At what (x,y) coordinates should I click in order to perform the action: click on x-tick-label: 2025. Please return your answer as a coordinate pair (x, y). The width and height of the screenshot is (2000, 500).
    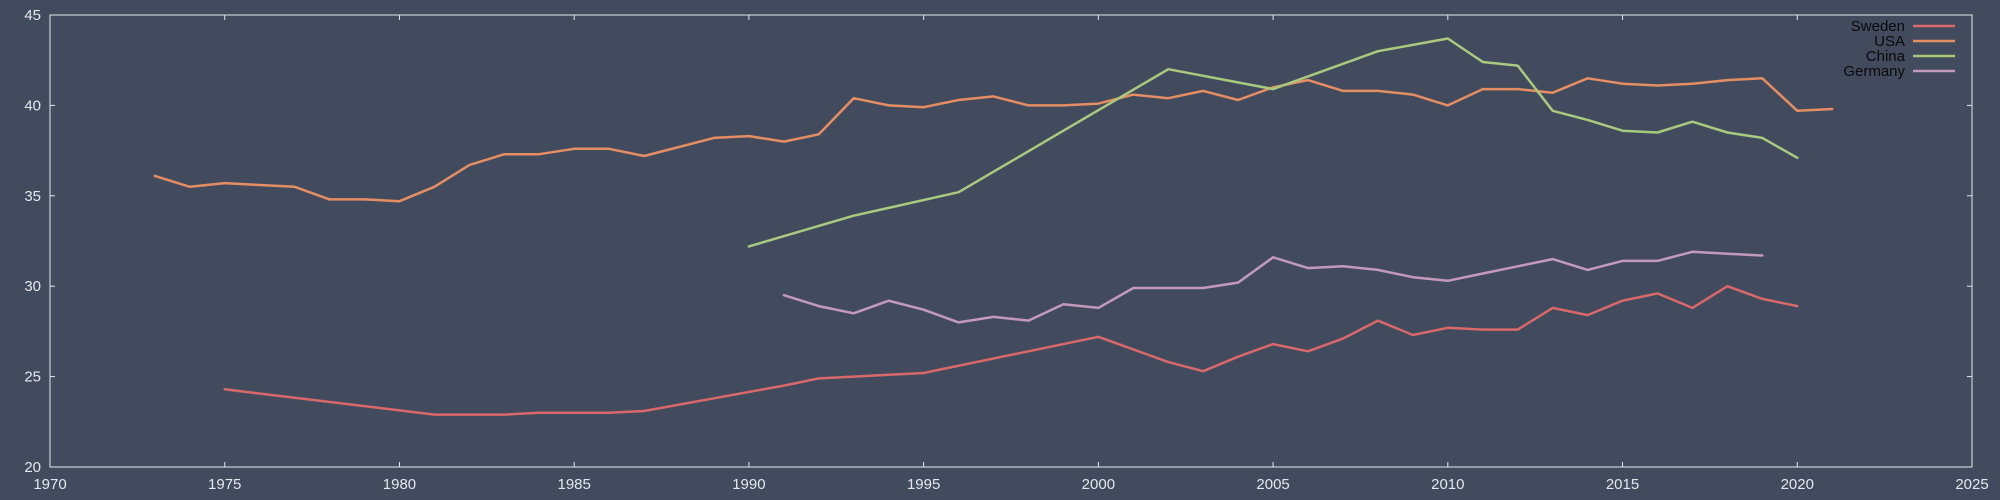
    Looking at the image, I should click on (1971, 484).